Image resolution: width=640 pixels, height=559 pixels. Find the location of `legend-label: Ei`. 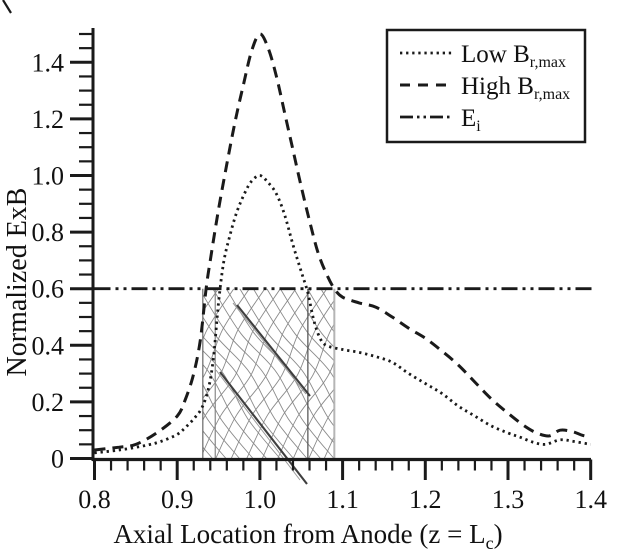

legend-label: Ei is located at coordinates (471, 120).